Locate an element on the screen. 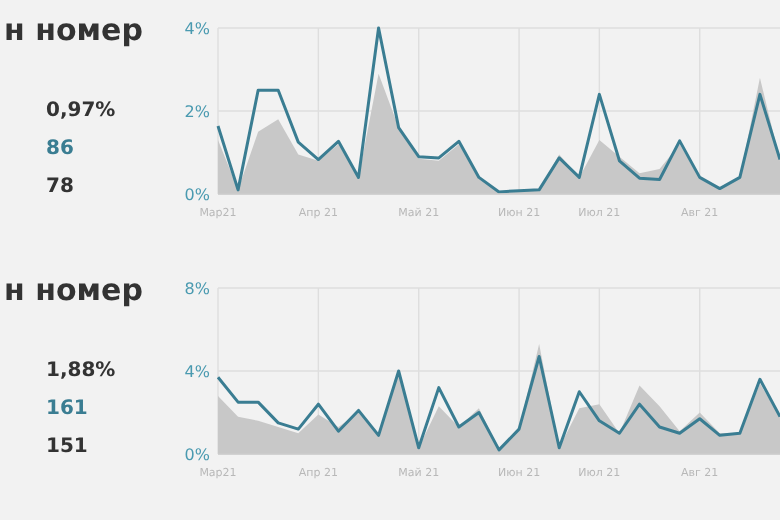  text: 161 is located at coordinates (67, 409).